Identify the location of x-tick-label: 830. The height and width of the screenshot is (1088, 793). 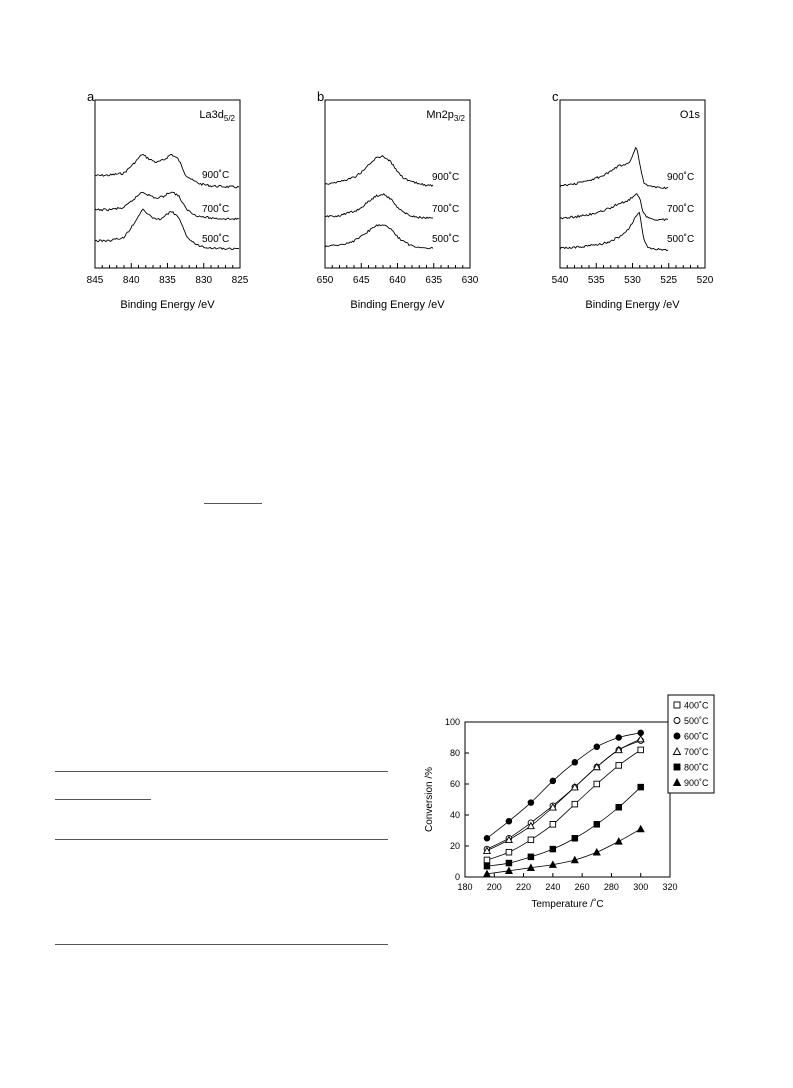
(203, 280).